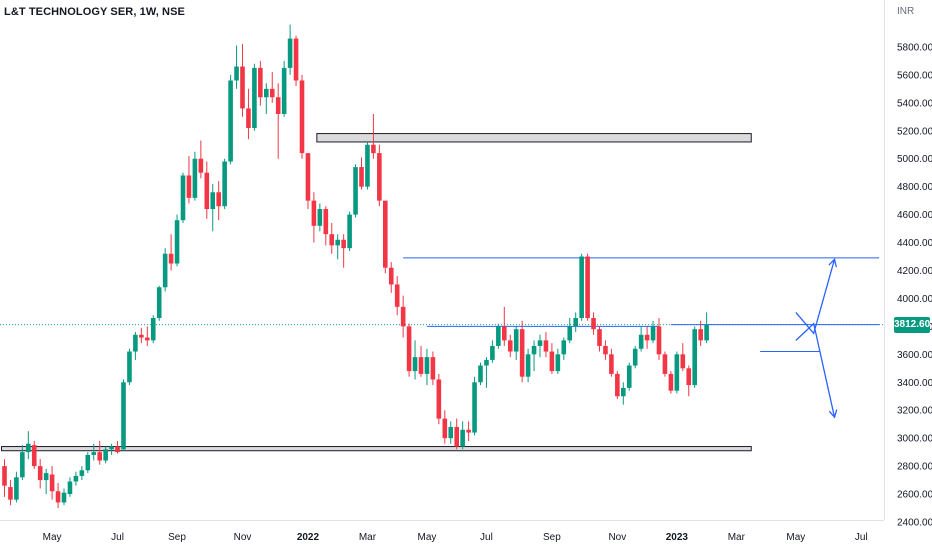 The width and height of the screenshot is (932, 550). I want to click on y-tick-label: 5400.00, so click(914, 103).